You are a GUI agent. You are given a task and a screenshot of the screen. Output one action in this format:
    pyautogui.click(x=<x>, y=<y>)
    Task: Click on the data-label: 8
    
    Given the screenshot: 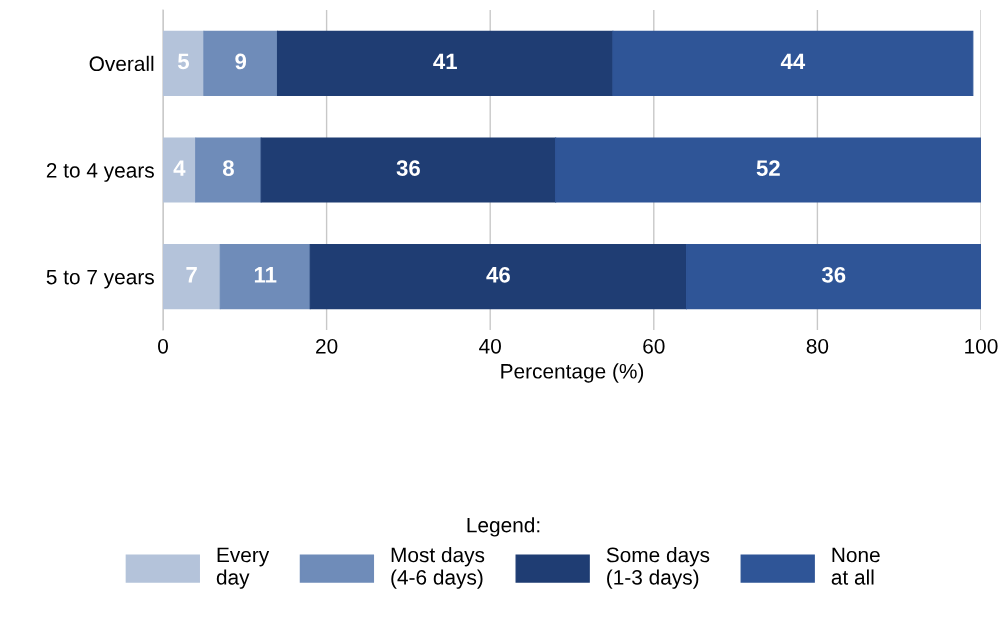 What is the action you would take?
    pyautogui.click(x=228, y=168)
    